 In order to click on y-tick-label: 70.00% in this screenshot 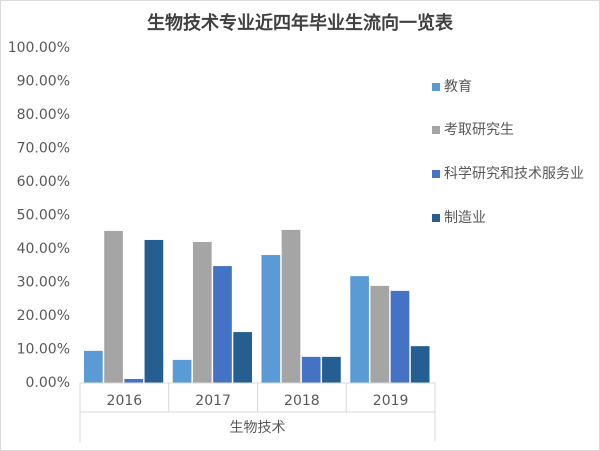, I will do `click(43, 149)`.